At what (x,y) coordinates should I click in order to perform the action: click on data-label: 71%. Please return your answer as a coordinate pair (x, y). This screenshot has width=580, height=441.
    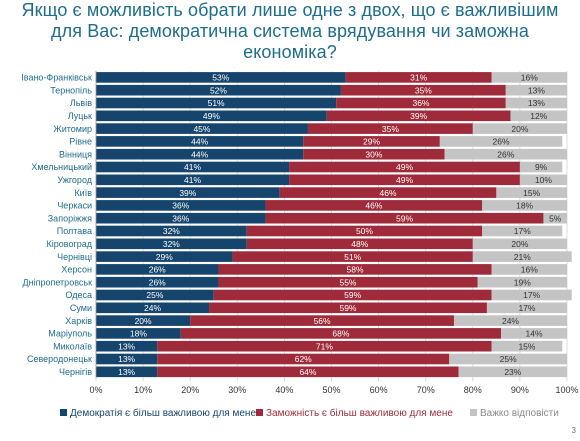
    Looking at the image, I should click on (324, 346).